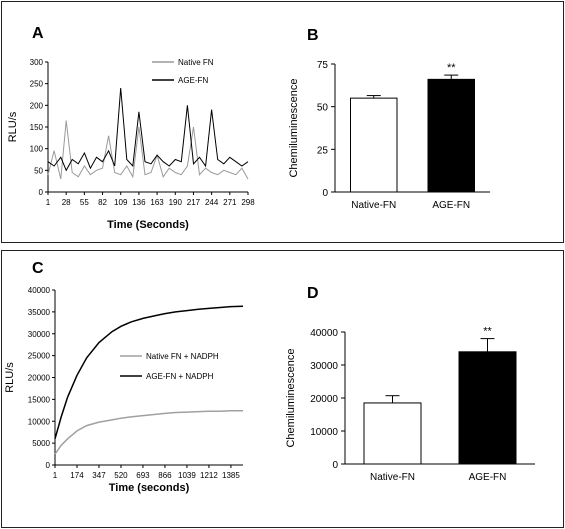  What do you see at coordinates (182, 356) in the screenshot?
I see `legend-label: Native FN + NADPH` at bounding box center [182, 356].